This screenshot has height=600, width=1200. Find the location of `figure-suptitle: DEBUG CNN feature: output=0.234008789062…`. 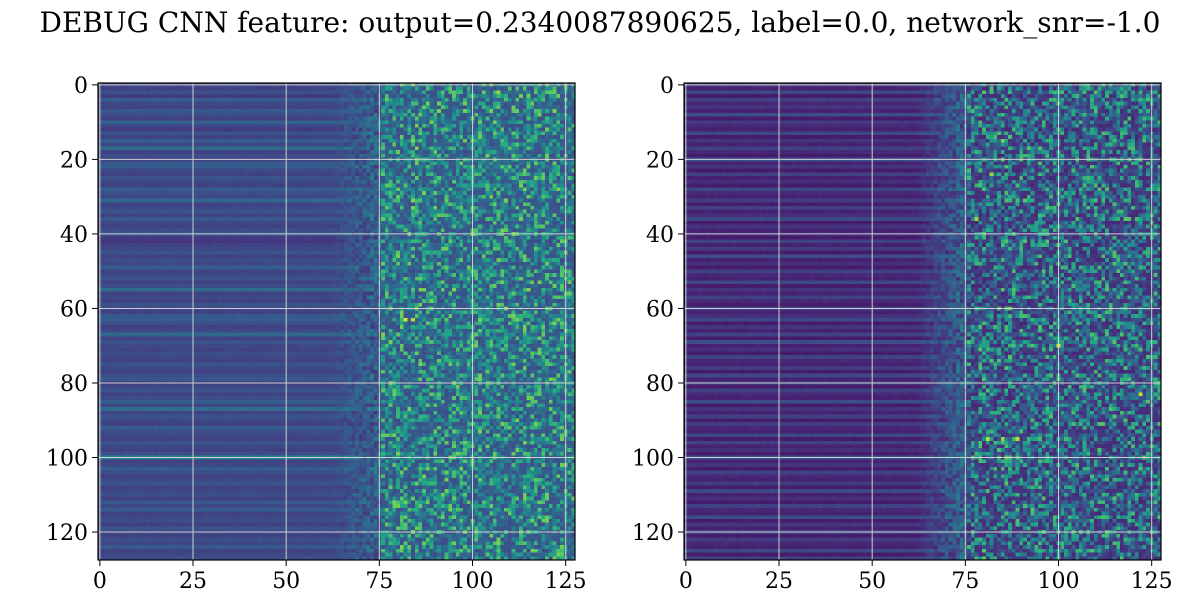

figure-suptitle: DEBUG CNN feature: output=0.234008789062… is located at coordinates (600, 22).